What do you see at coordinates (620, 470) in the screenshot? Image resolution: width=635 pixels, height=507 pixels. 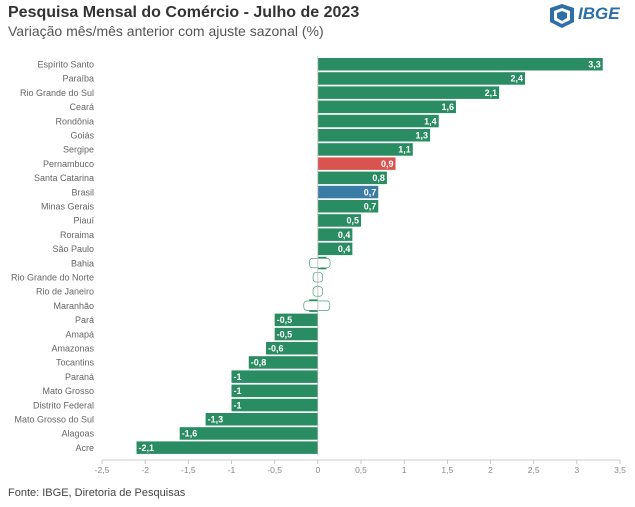 I see `x-tick-label: 3,5` at bounding box center [620, 470].